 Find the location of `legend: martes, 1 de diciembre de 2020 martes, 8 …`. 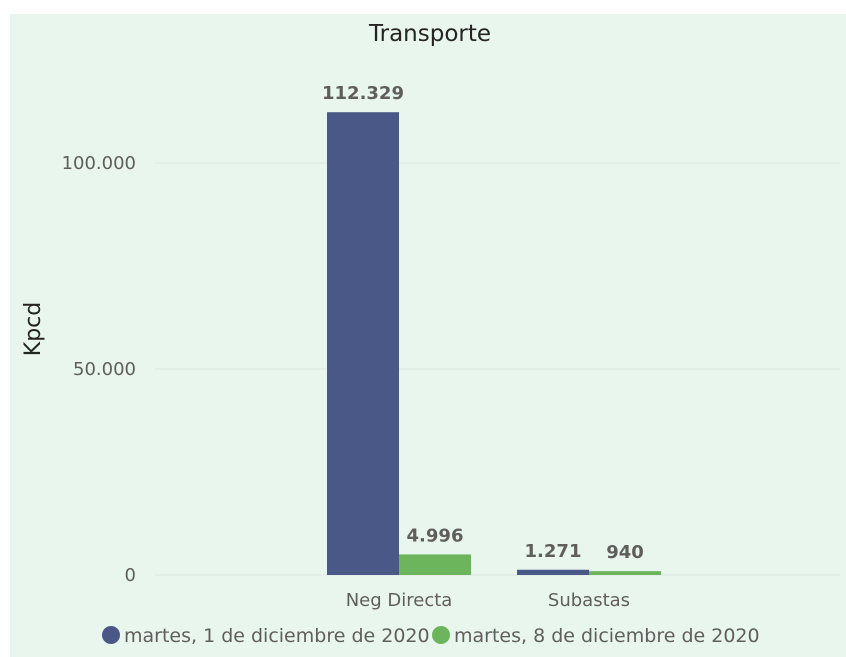

legend: martes, 1 de diciembre de 2020 martes, 8 … is located at coordinates (431, 636).